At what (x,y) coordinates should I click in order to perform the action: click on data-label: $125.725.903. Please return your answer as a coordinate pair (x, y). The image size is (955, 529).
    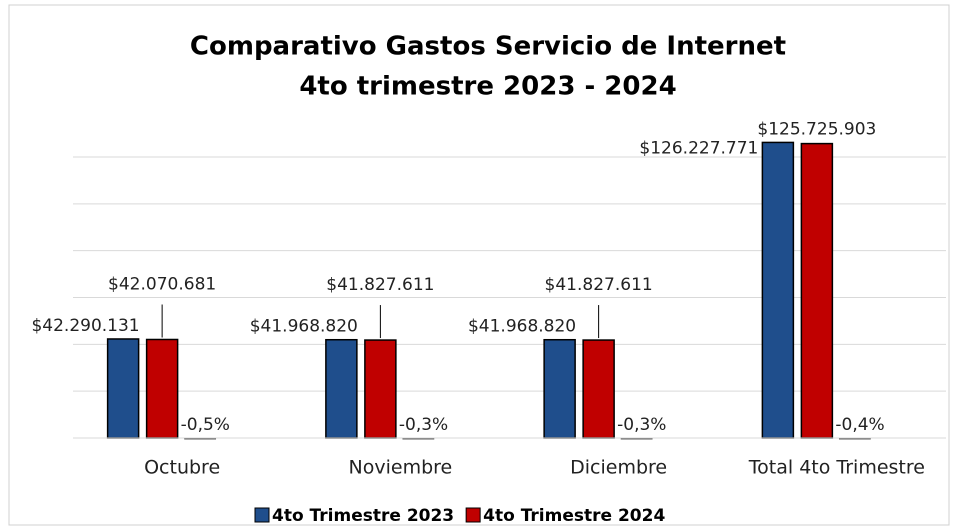
    Looking at the image, I should click on (816, 130).